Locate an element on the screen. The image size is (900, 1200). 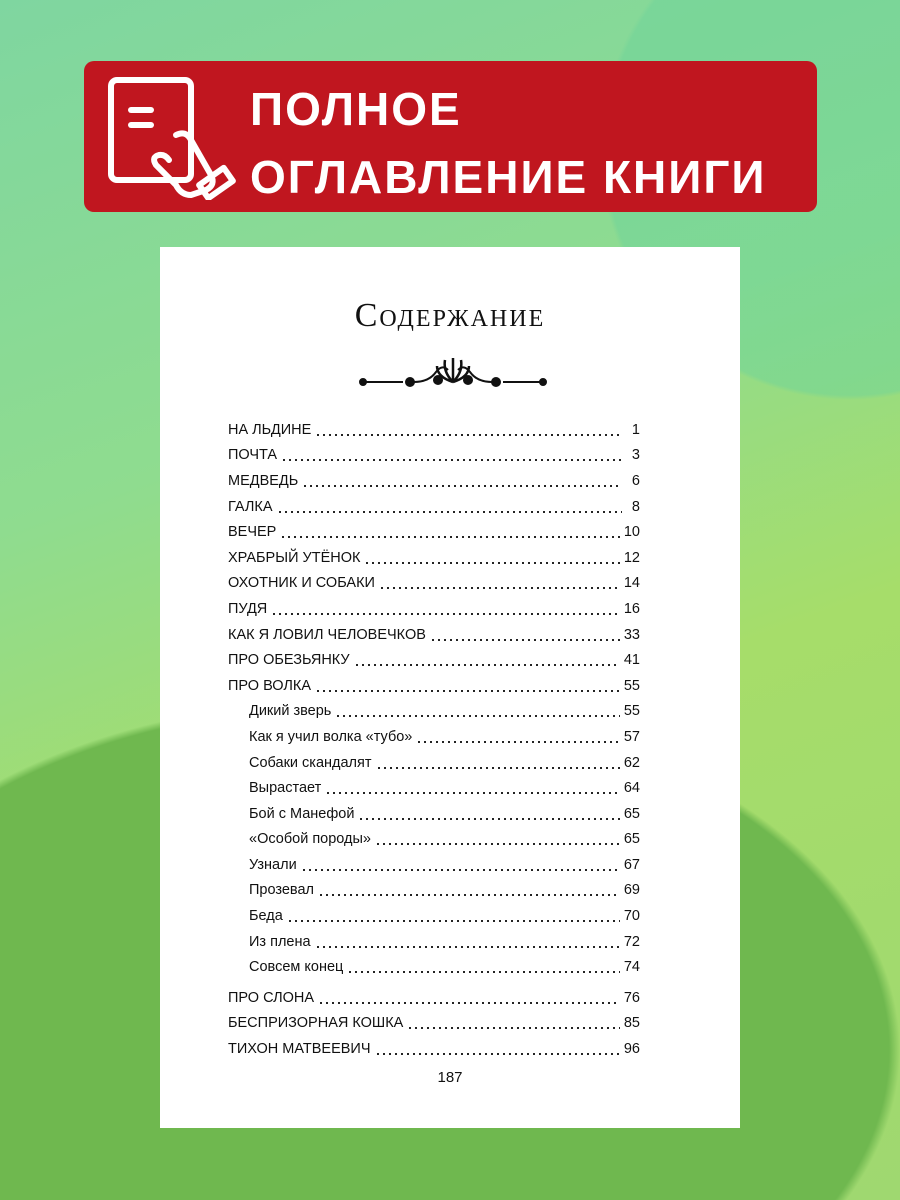
toc-entry-title: ПРО СЛОНА is located at coordinates (271, 997).